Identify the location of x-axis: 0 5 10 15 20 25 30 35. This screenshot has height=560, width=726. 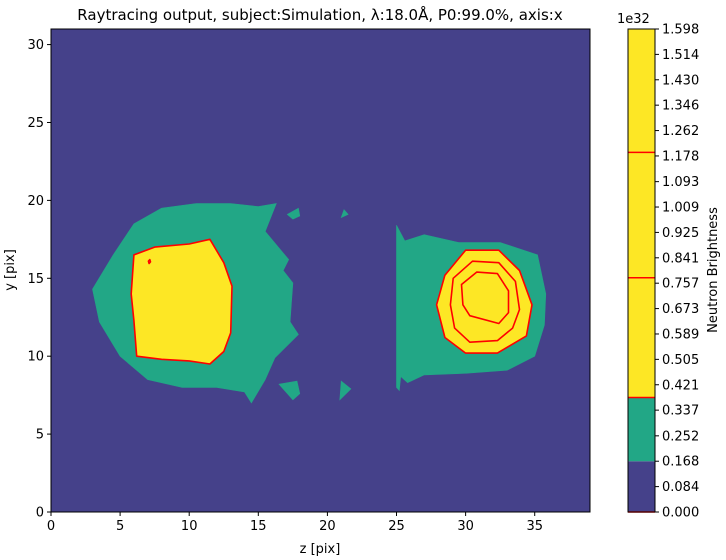
(295, 523).